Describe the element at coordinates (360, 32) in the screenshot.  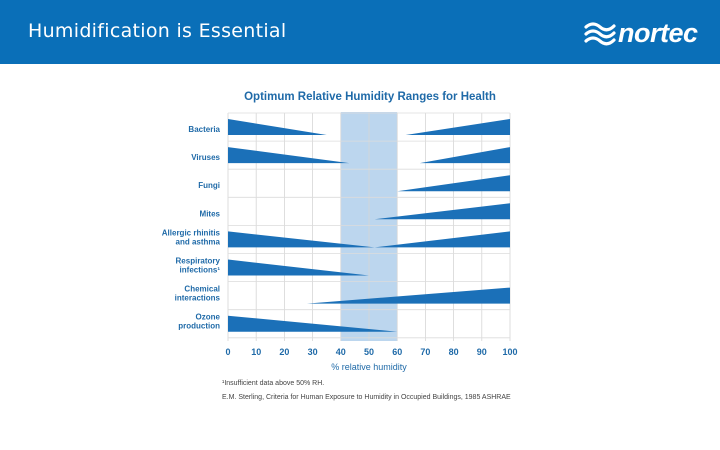
I see `slide-header: Humidification is Essential nortec` at that location.